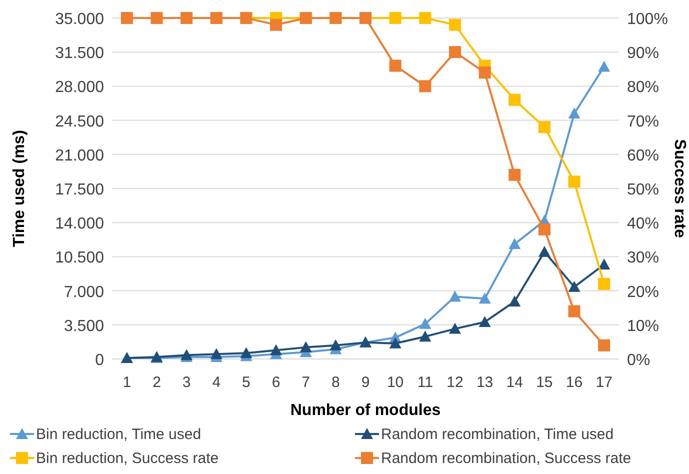 This screenshot has height=474, width=689. Describe the element at coordinates (643, 121) in the screenshot. I see `y2-tick-label: 70%` at that location.